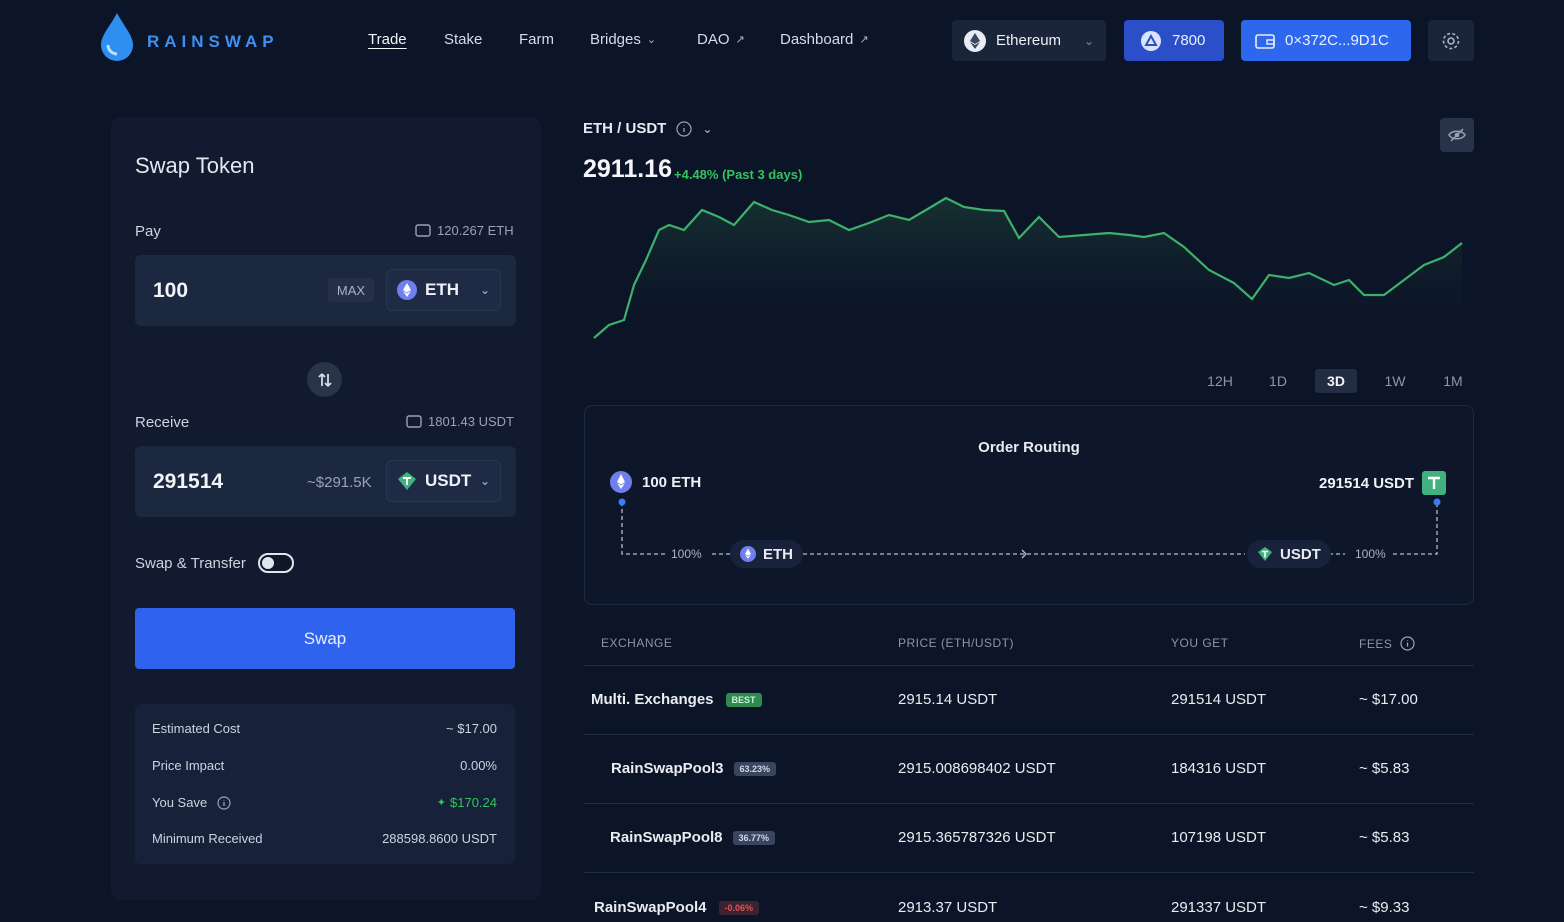 Image resolution: width=1564 pixels, height=922 pixels. What do you see at coordinates (824, 39) in the screenshot?
I see `nav-dashboard: Dashboard ↗` at bounding box center [824, 39].